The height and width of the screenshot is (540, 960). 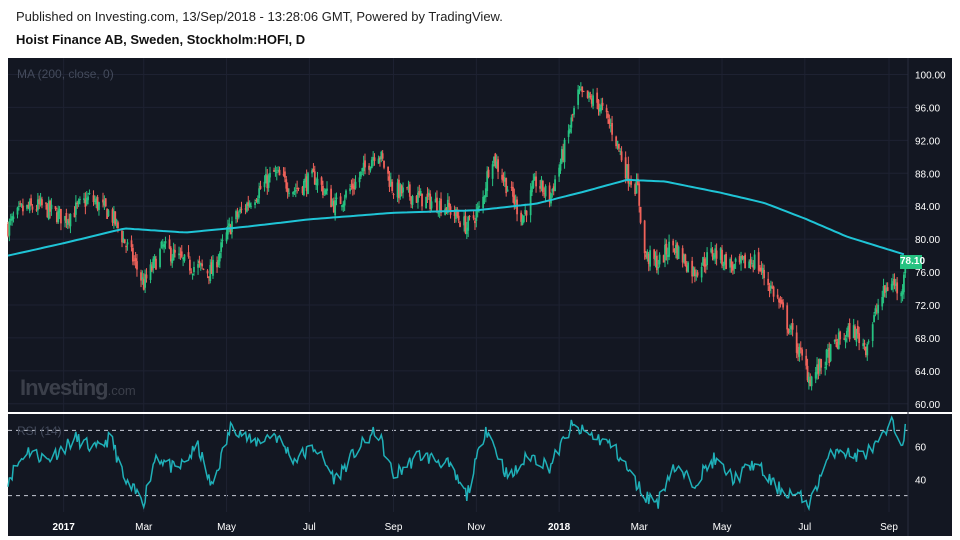 What do you see at coordinates (927, 339) in the screenshot?
I see `y-tick-label: 68.00` at bounding box center [927, 339].